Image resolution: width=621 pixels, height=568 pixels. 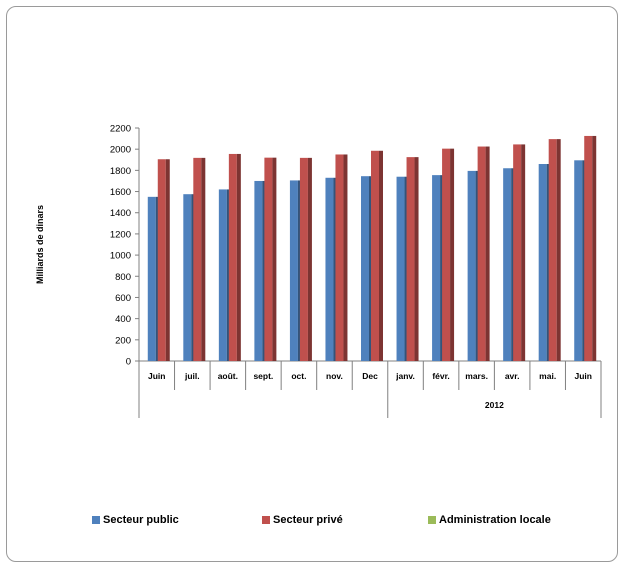 What do you see at coordinates (123, 298) in the screenshot?
I see `y-tick-label: 600` at bounding box center [123, 298].